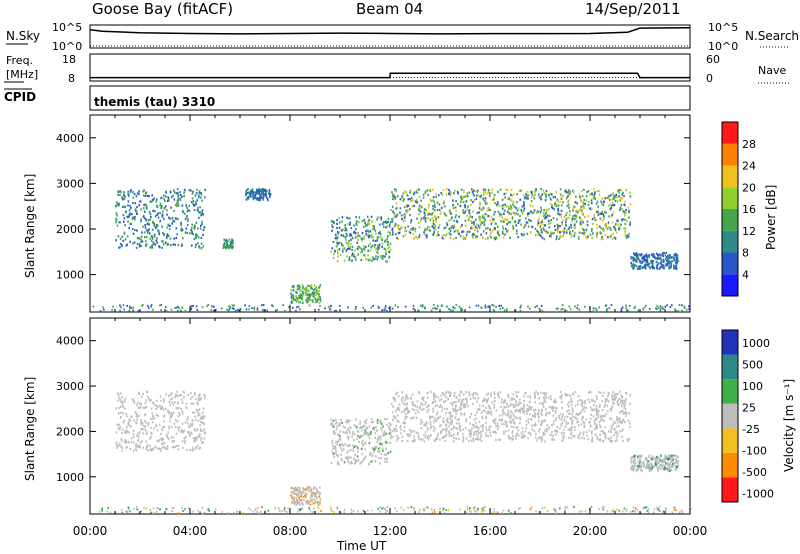 This screenshot has height=554, width=800. What do you see at coordinates (70, 183) in the screenshot?
I see `y-tick-label: 3000` at bounding box center [70, 183].